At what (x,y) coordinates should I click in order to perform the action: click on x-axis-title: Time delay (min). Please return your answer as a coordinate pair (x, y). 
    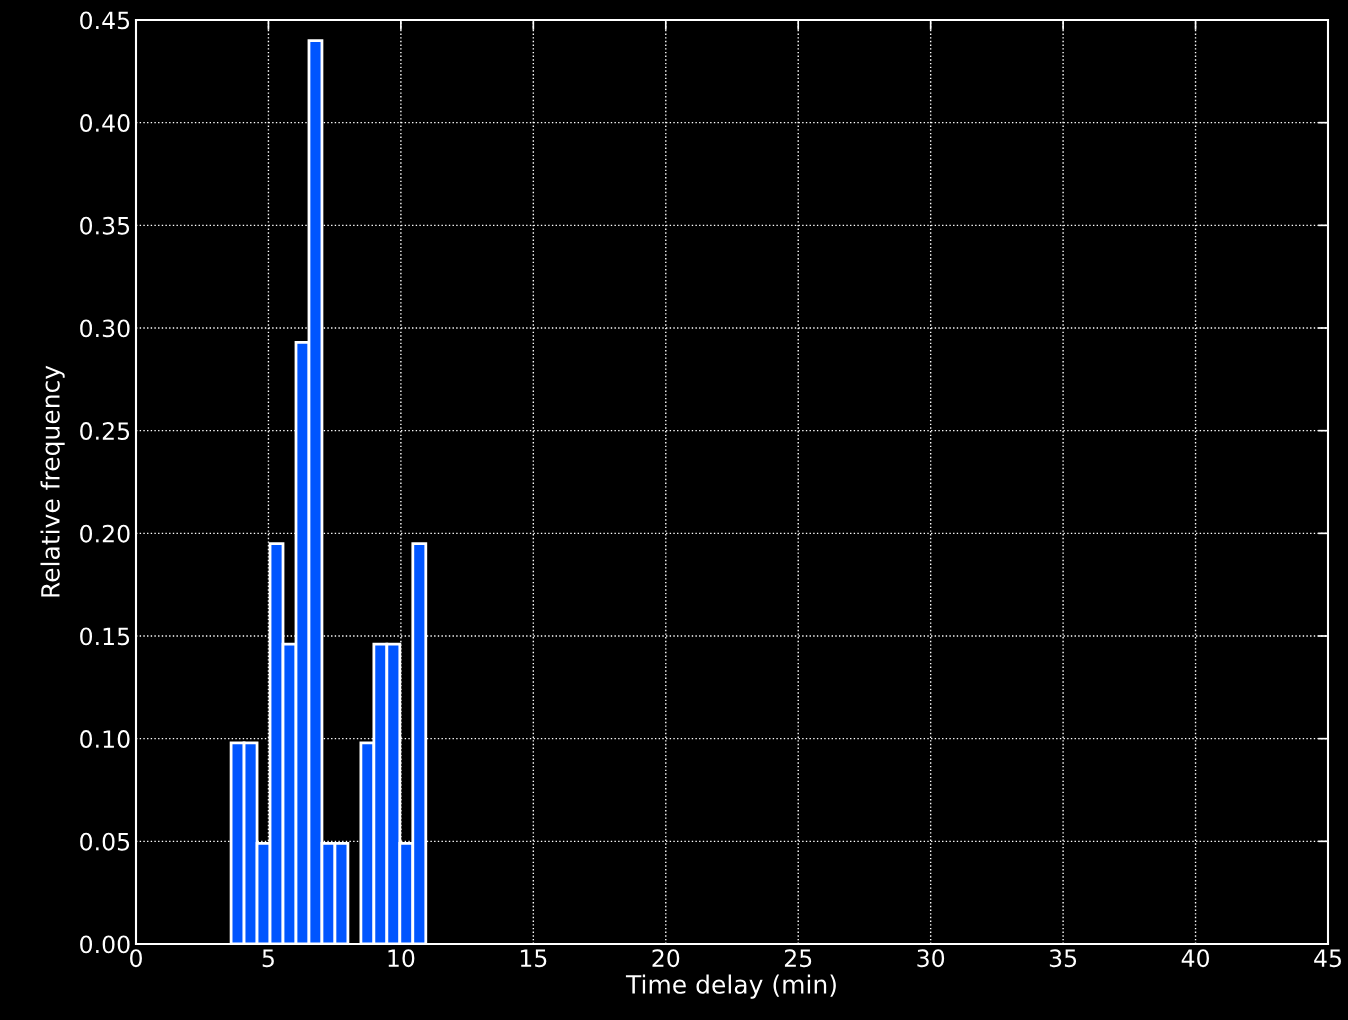
    Looking at the image, I should click on (730, 986).